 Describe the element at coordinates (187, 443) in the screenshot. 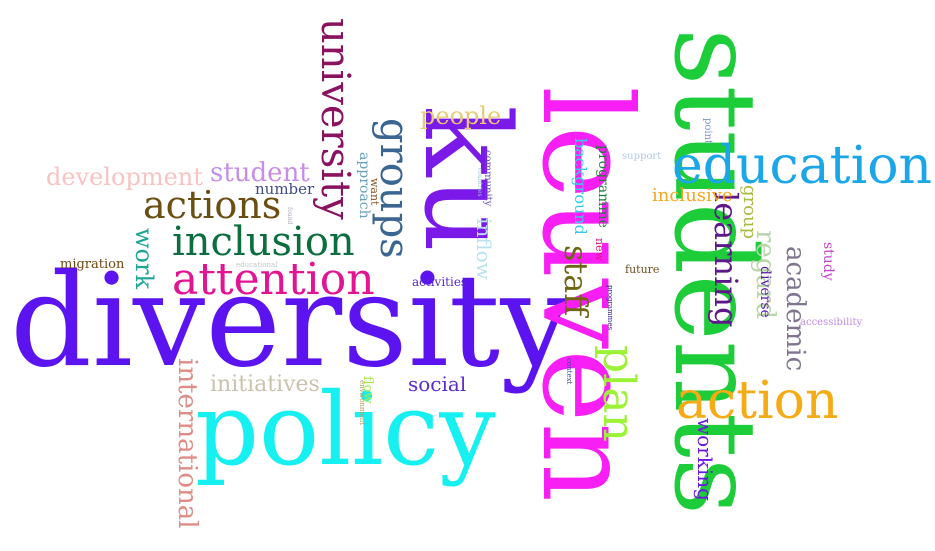

I see `word-international: international` at that location.